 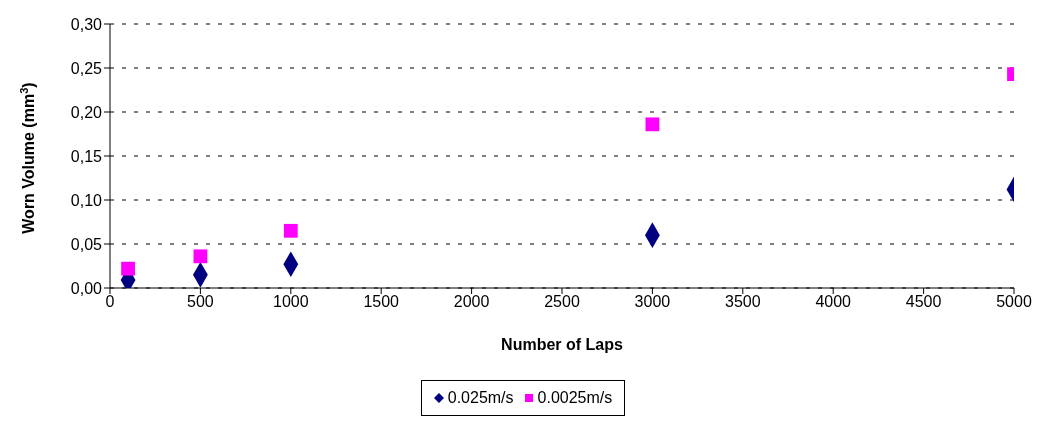 I want to click on x-tick-label: 1500, so click(x=381, y=302).